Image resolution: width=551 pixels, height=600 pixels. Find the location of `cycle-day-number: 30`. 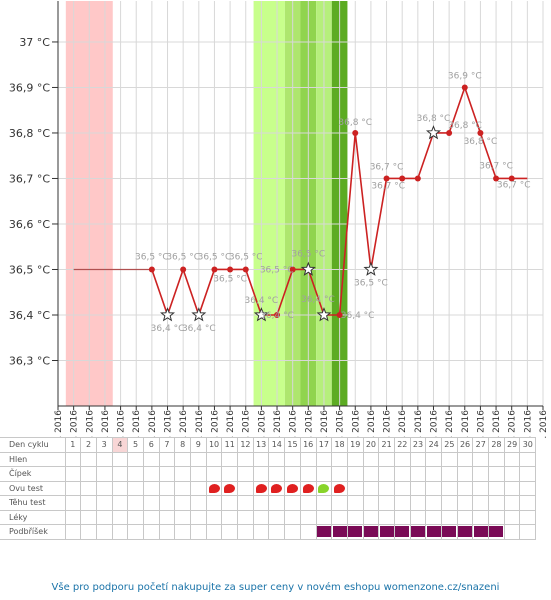

cycle-day-number: 30 is located at coordinates (528, 445).